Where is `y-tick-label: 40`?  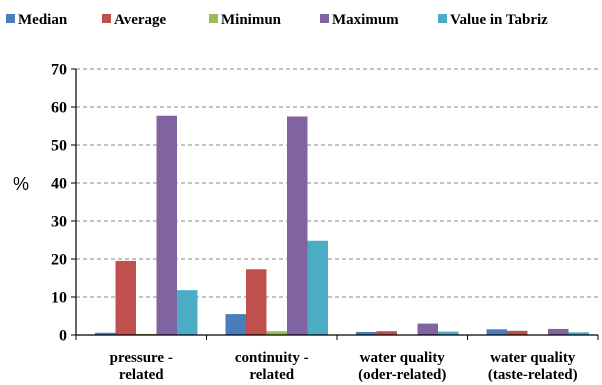 y-tick-label: 40 is located at coordinates (59, 184).